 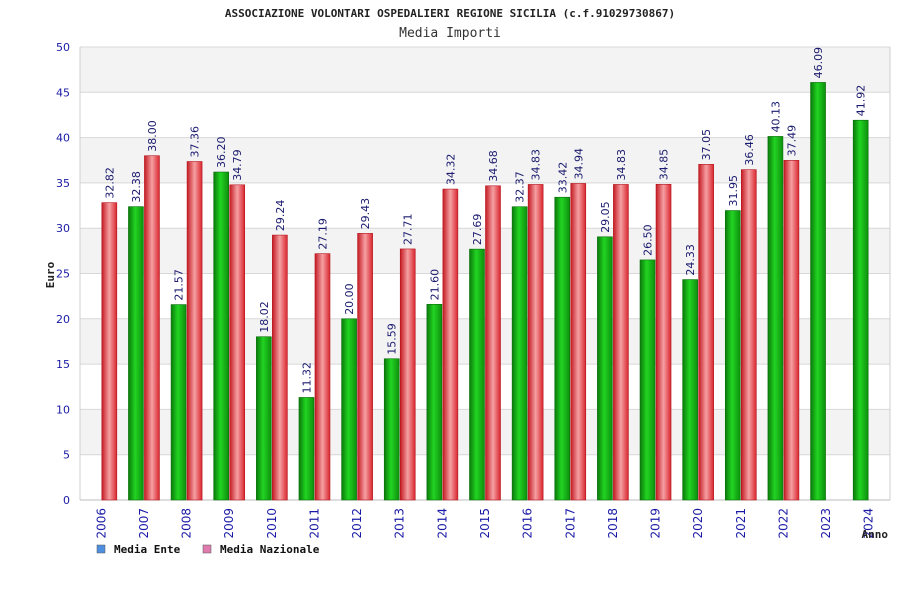 I want to click on legend-swatch-media-nazionale, so click(x=207, y=549).